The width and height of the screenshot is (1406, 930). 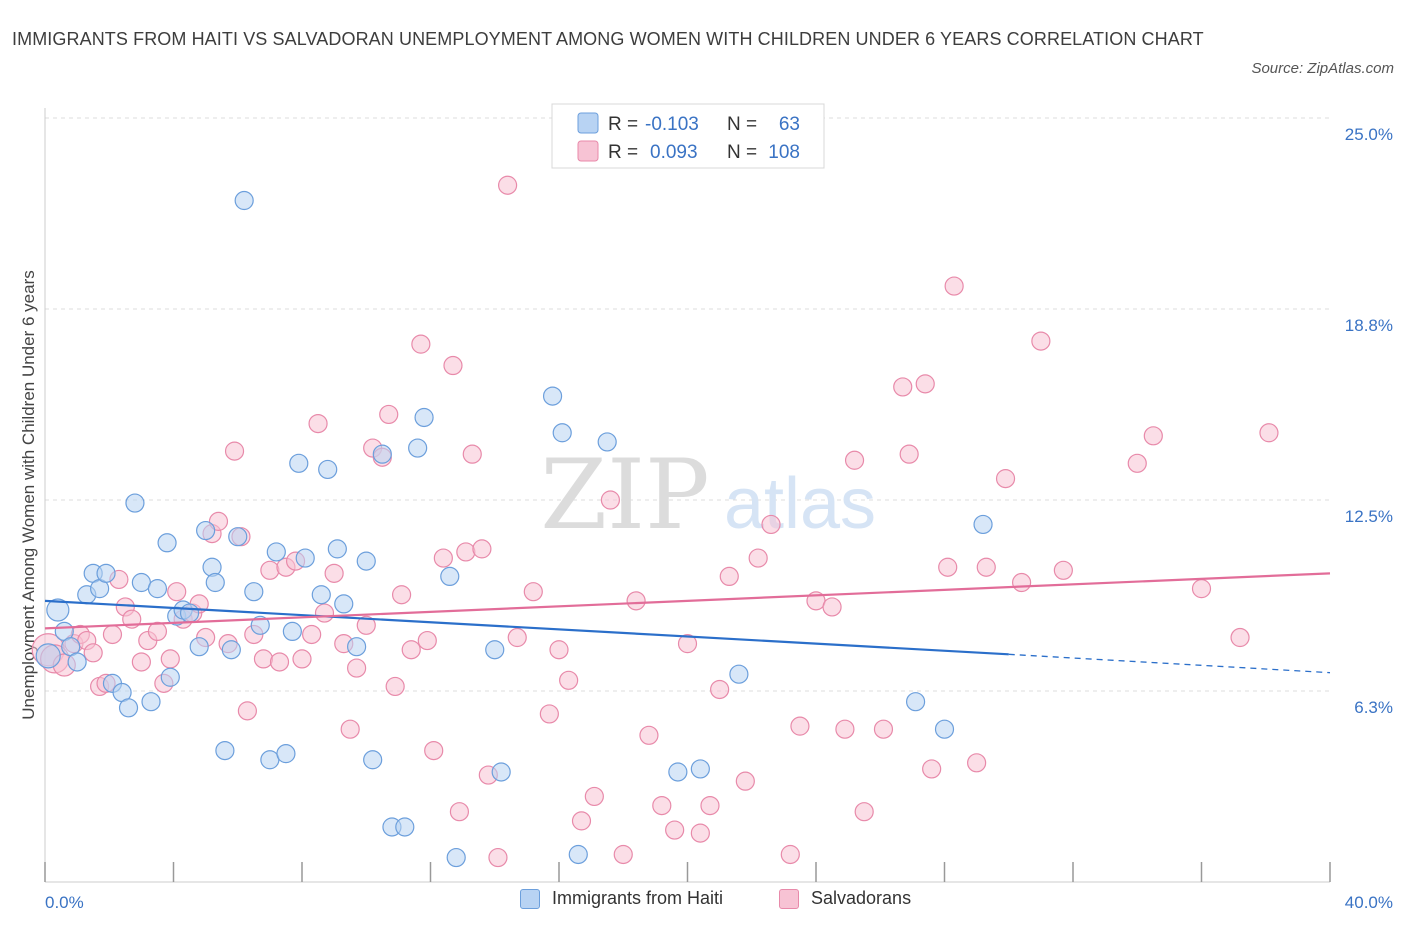 I want to click on legend-r-value-1: -0.103, so click(x=672, y=124).